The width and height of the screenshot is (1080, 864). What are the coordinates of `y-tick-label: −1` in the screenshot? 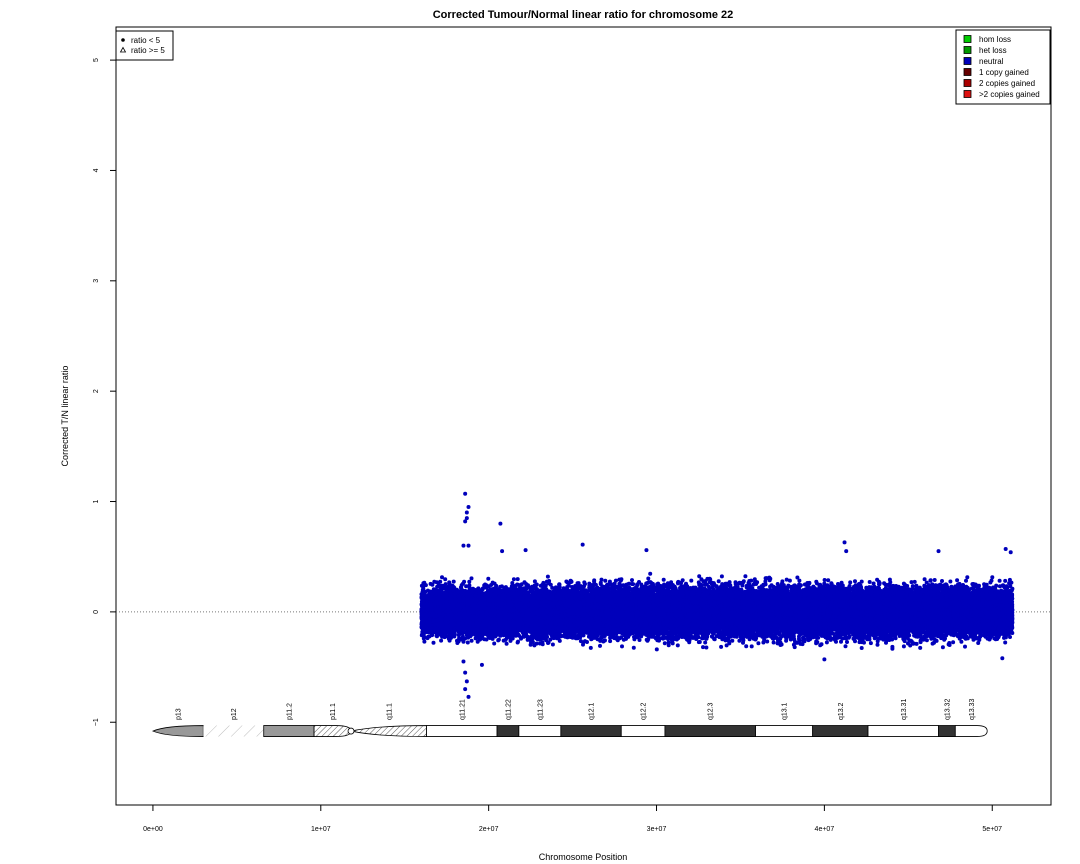 It's located at (96, 722).